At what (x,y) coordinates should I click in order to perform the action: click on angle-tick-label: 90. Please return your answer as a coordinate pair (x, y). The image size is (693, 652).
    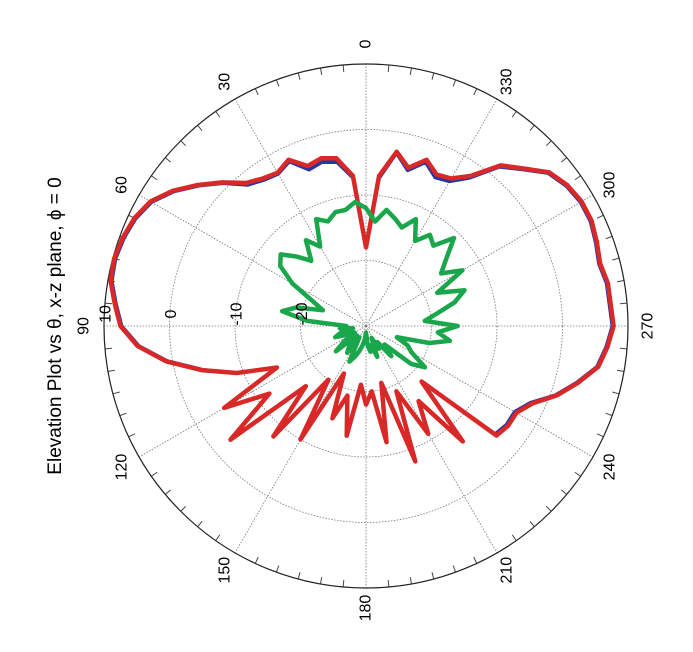
    Looking at the image, I should click on (84, 326).